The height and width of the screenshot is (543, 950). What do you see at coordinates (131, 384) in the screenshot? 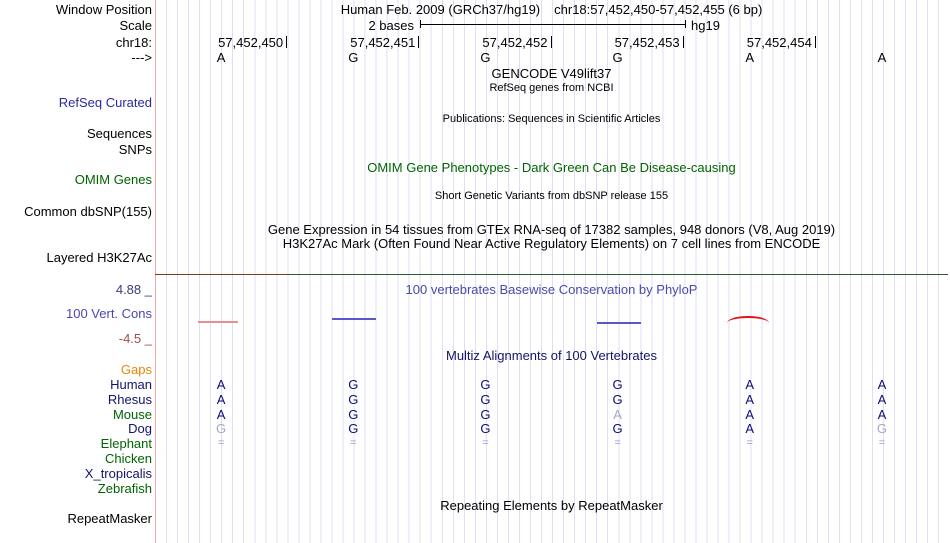
I see `species-label-human: Human` at bounding box center [131, 384].